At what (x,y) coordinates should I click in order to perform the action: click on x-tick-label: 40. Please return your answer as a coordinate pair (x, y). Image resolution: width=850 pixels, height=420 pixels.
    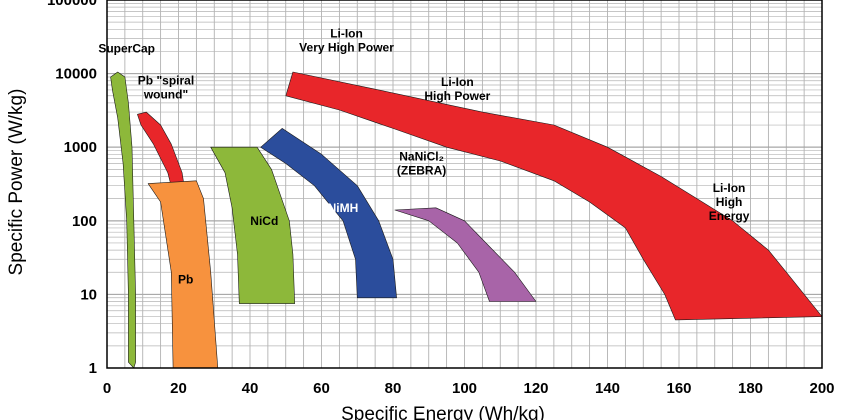
    Looking at the image, I should click on (250, 388).